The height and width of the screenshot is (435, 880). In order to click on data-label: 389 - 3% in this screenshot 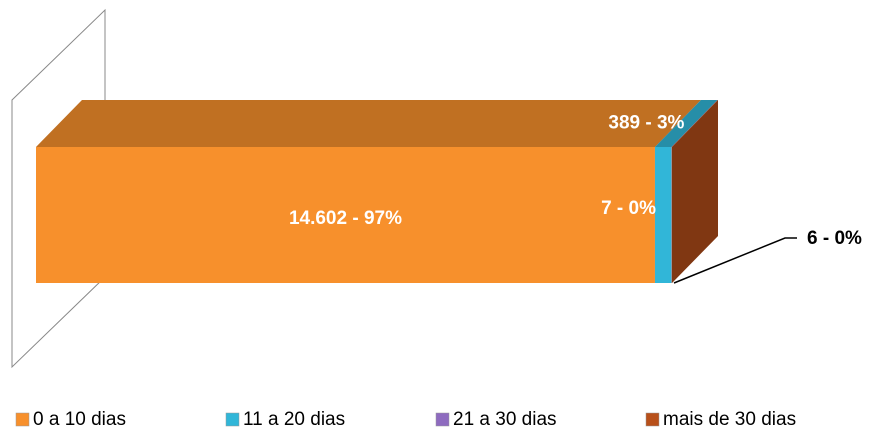, I will do `click(646, 123)`.